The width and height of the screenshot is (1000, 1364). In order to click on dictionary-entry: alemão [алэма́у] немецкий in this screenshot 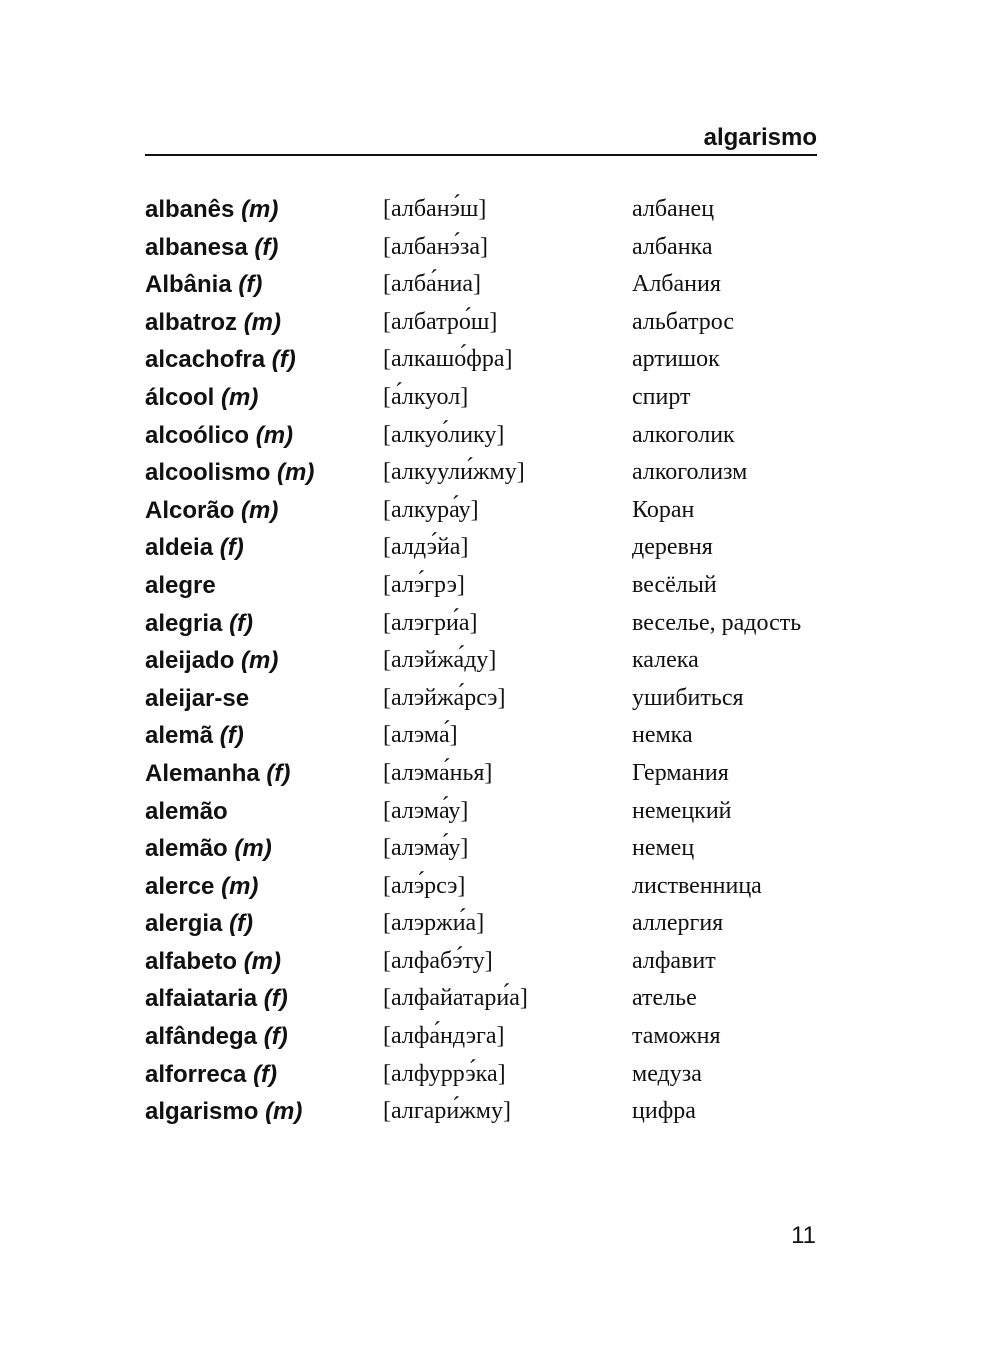, I will do `click(481, 812)`.